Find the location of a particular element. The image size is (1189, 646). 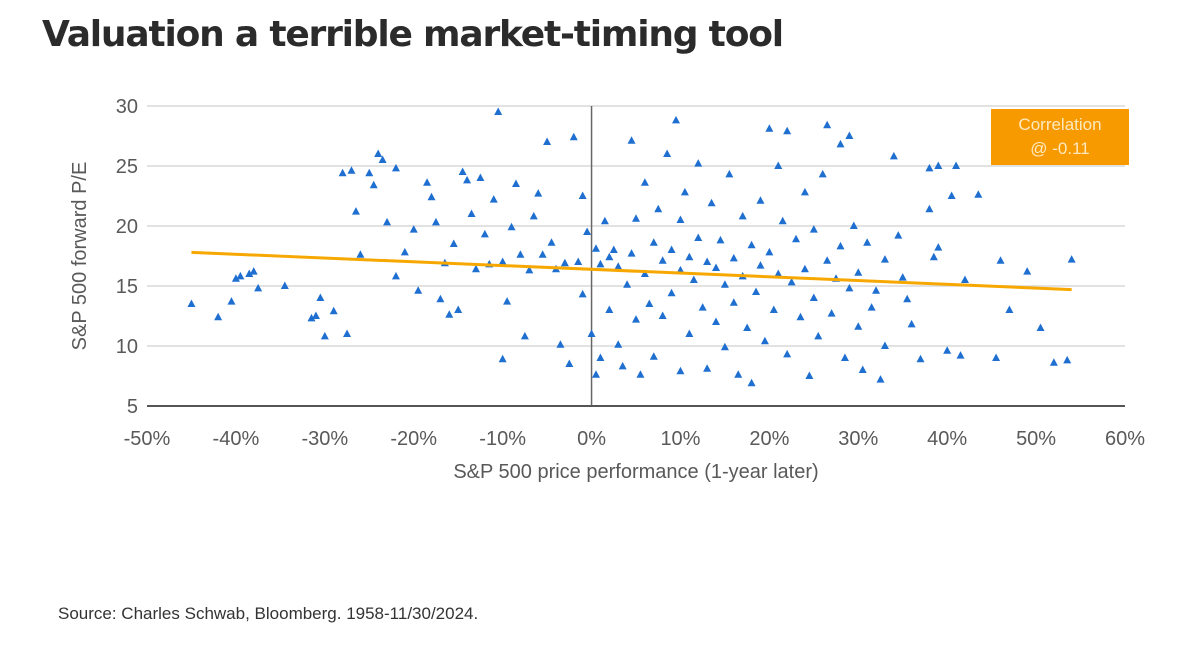

correlation-value: @ -0.11 is located at coordinates (1060, 148).